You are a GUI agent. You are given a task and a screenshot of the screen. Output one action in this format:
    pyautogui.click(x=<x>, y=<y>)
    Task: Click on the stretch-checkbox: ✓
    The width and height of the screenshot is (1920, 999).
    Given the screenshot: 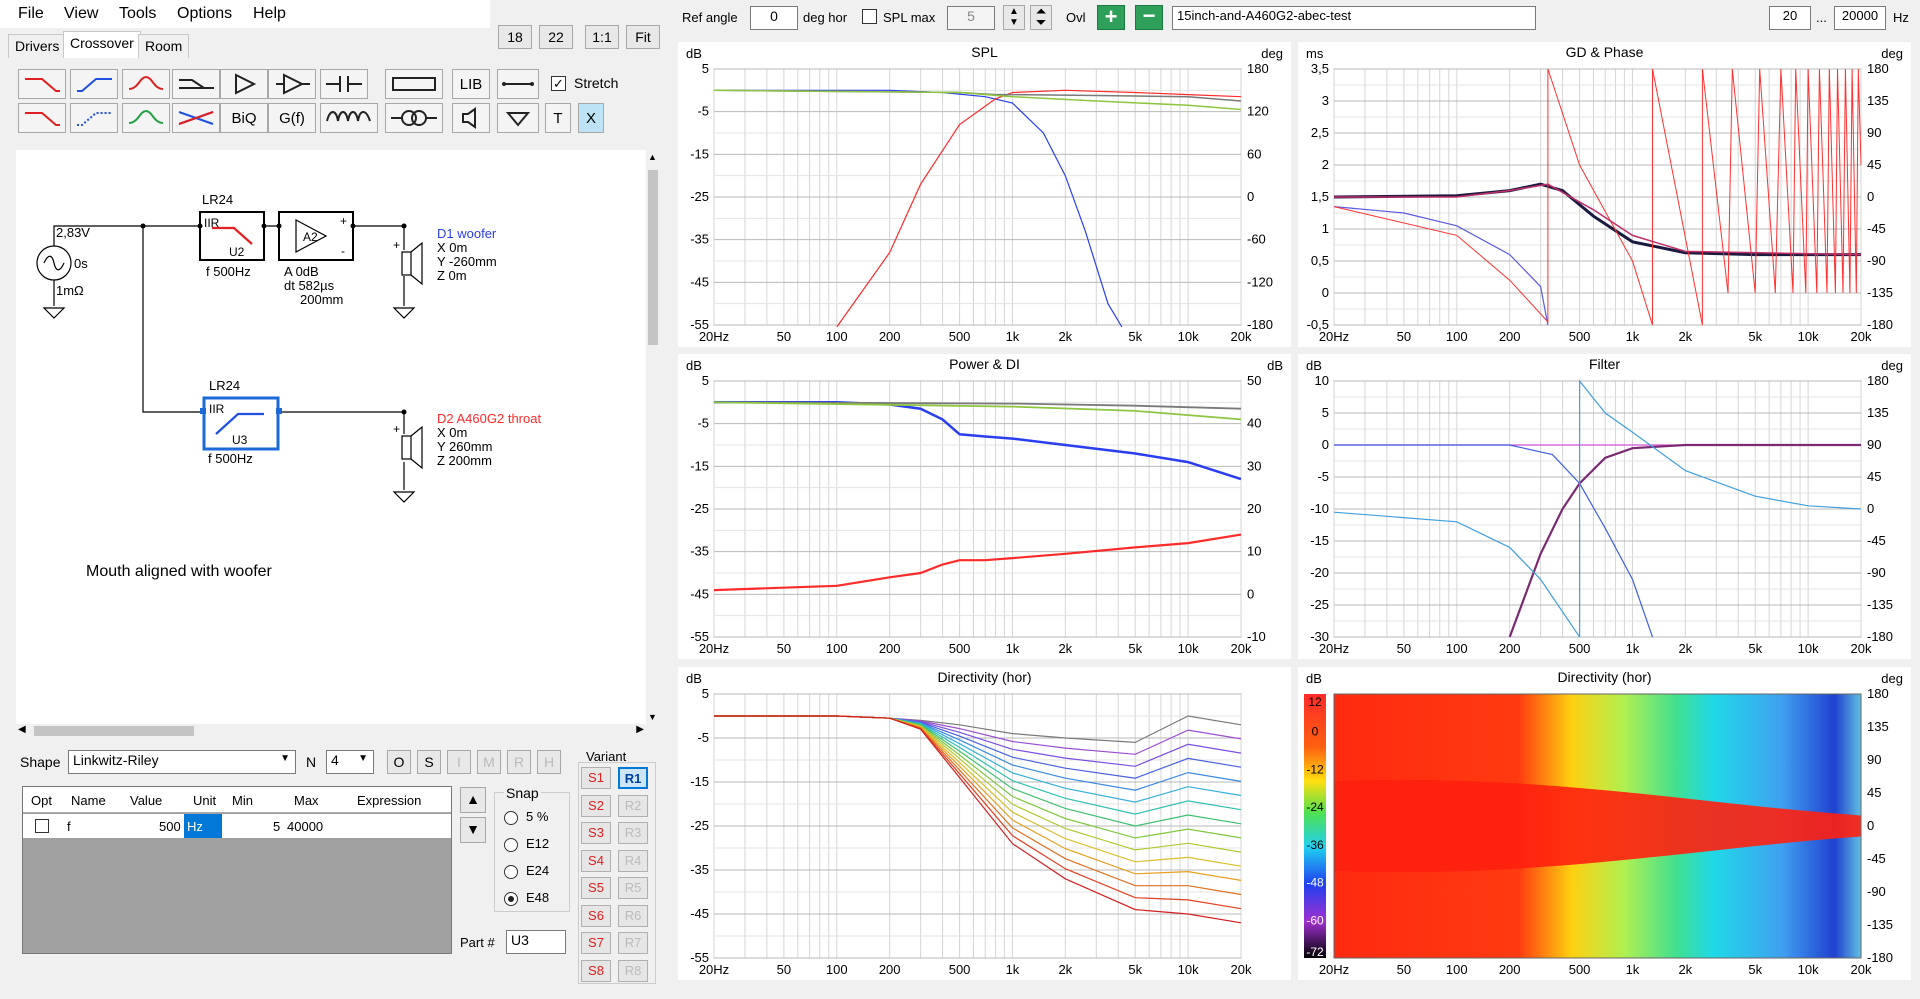 What is the action you would take?
    pyautogui.click(x=558, y=83)
    